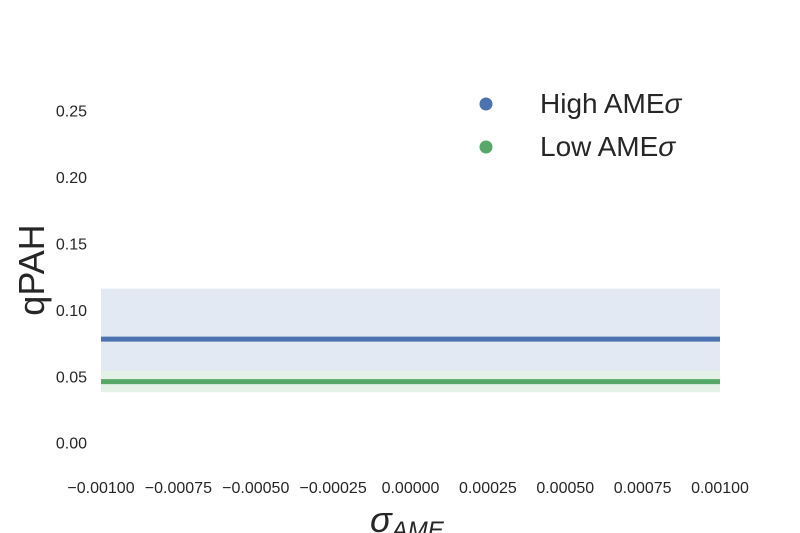  What do you see at coordinates (100, 488) in the screenshot?
I see `x-tick-label: −0.00100` at bounding box center [100, 488].